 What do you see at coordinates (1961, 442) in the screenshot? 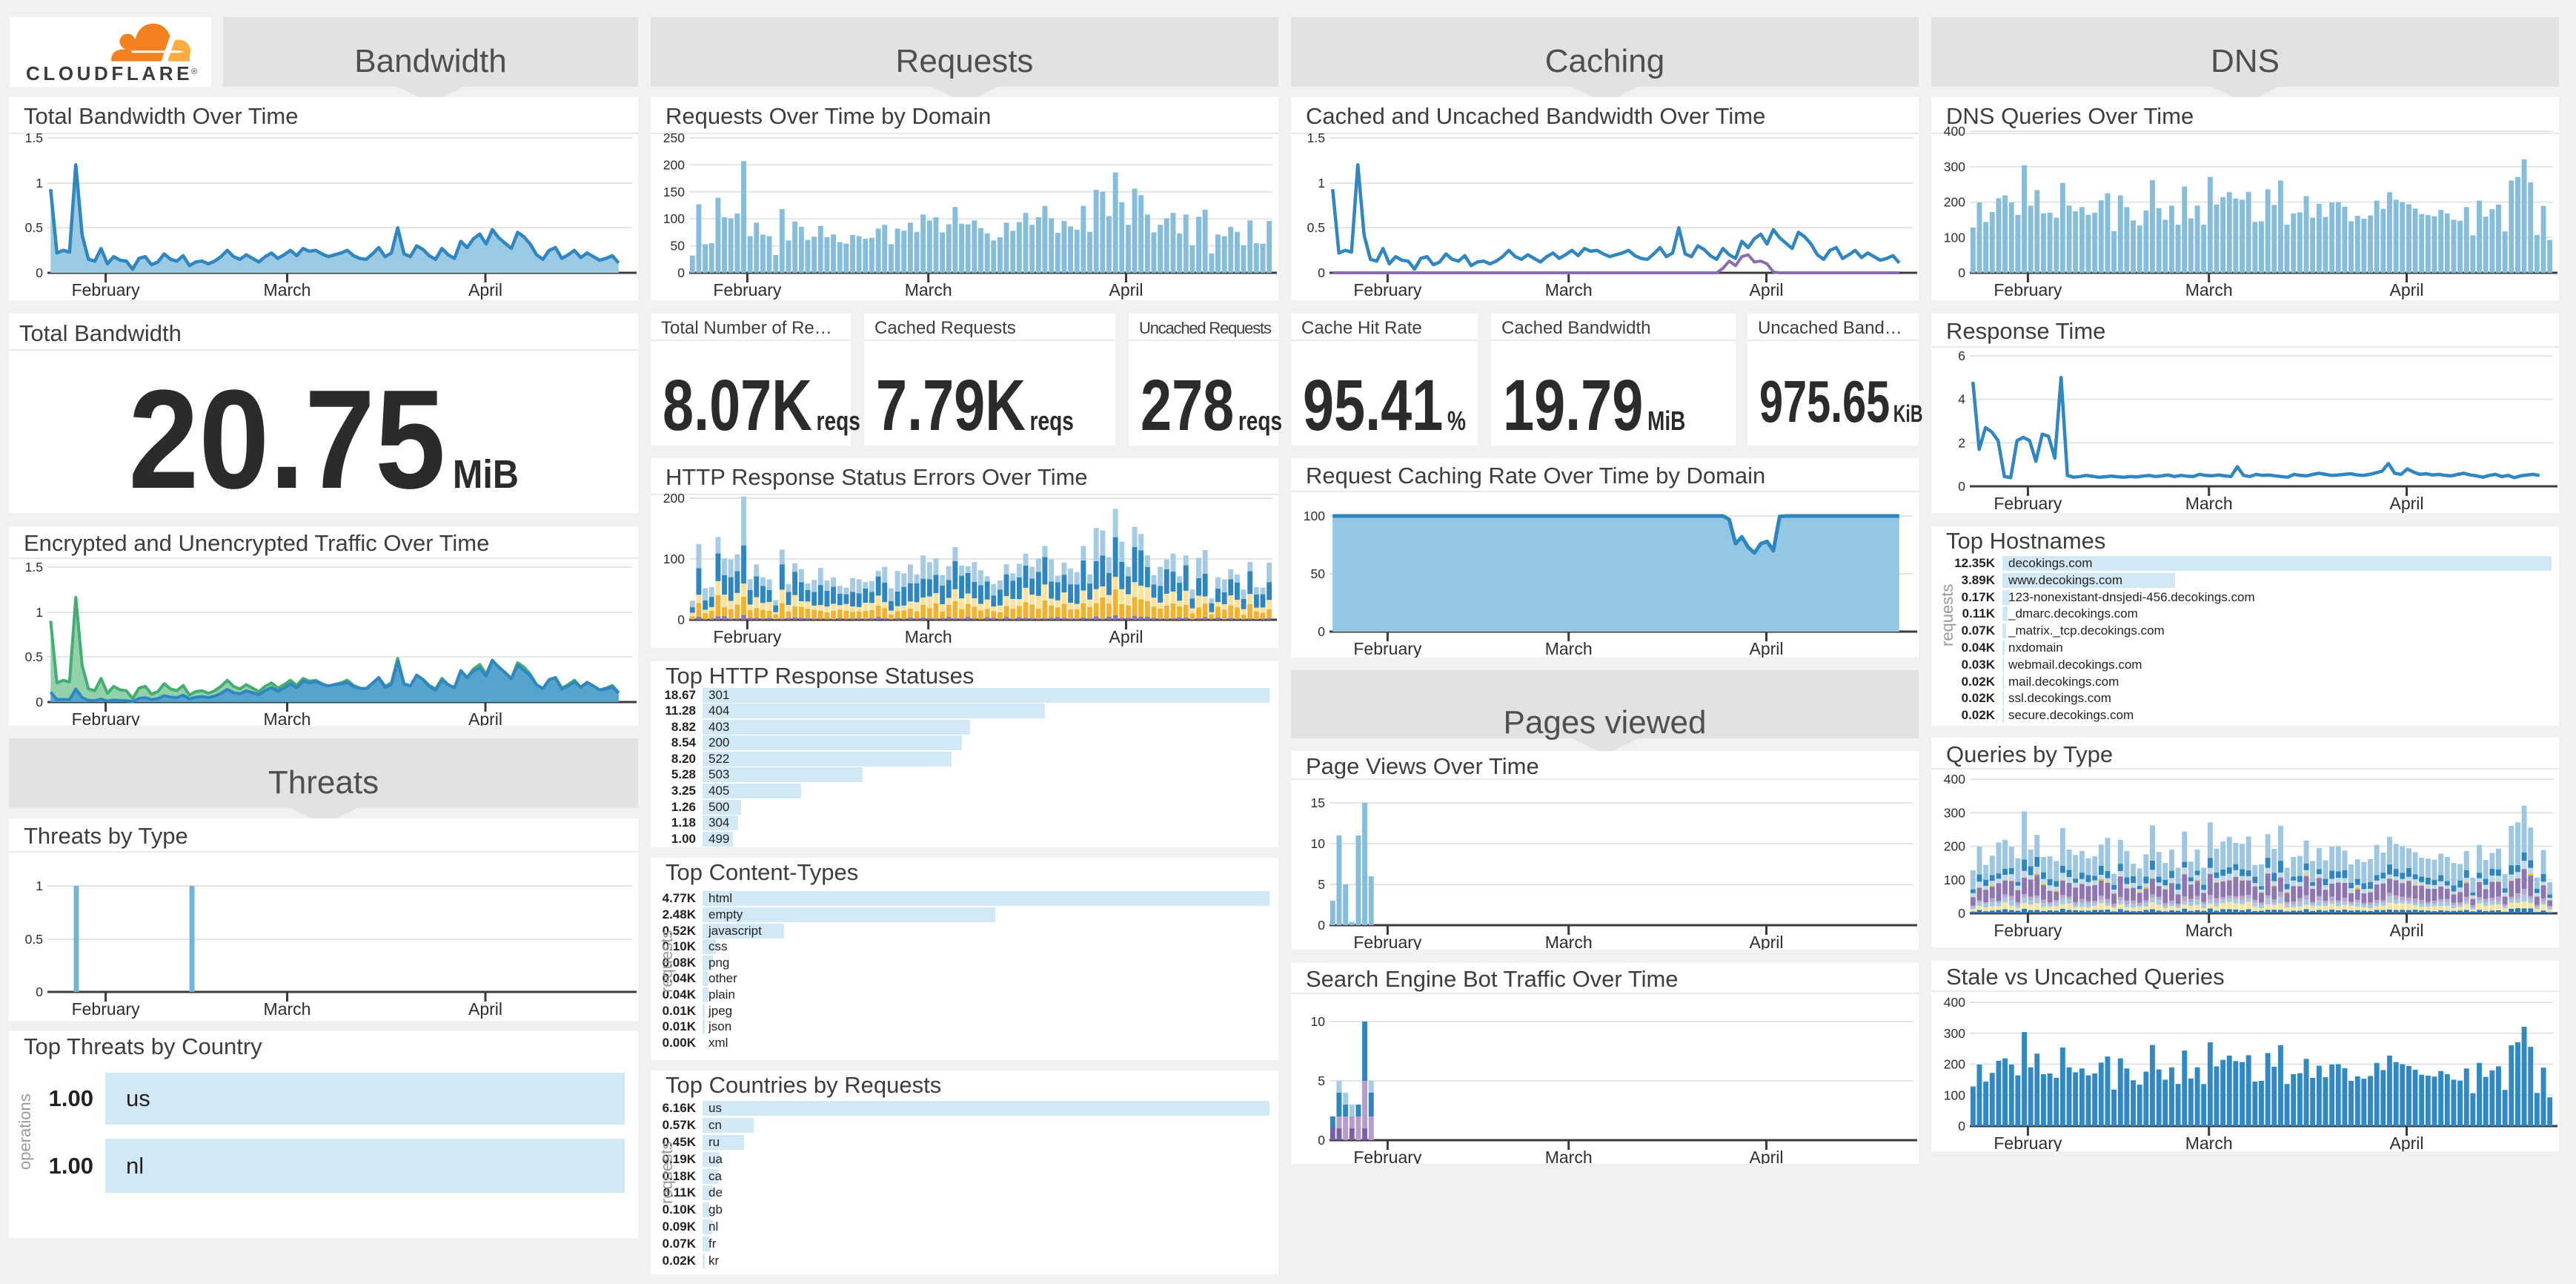
I see `svg-text: 2` at bounding box center [1961, 442].